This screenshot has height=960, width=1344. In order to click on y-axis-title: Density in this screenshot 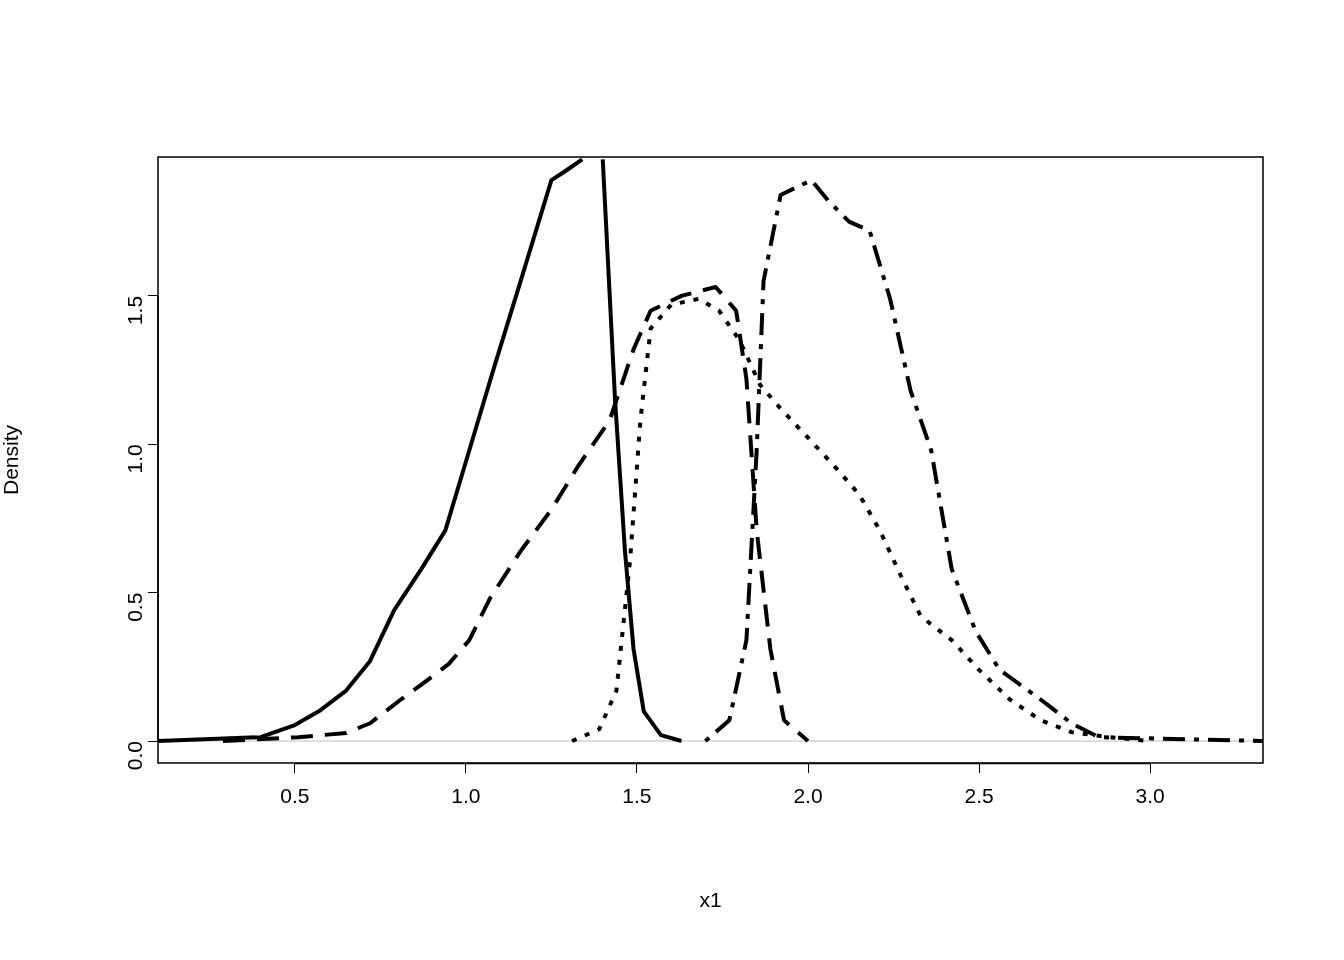, I will do `click(11, 460)`.